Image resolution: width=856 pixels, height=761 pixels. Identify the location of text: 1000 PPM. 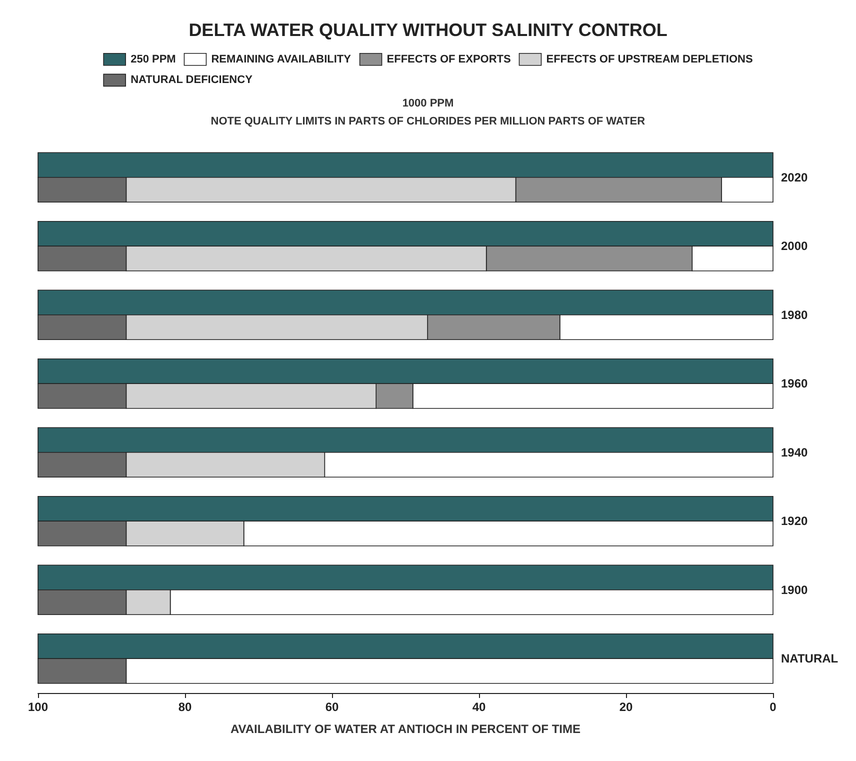
(428, 104).